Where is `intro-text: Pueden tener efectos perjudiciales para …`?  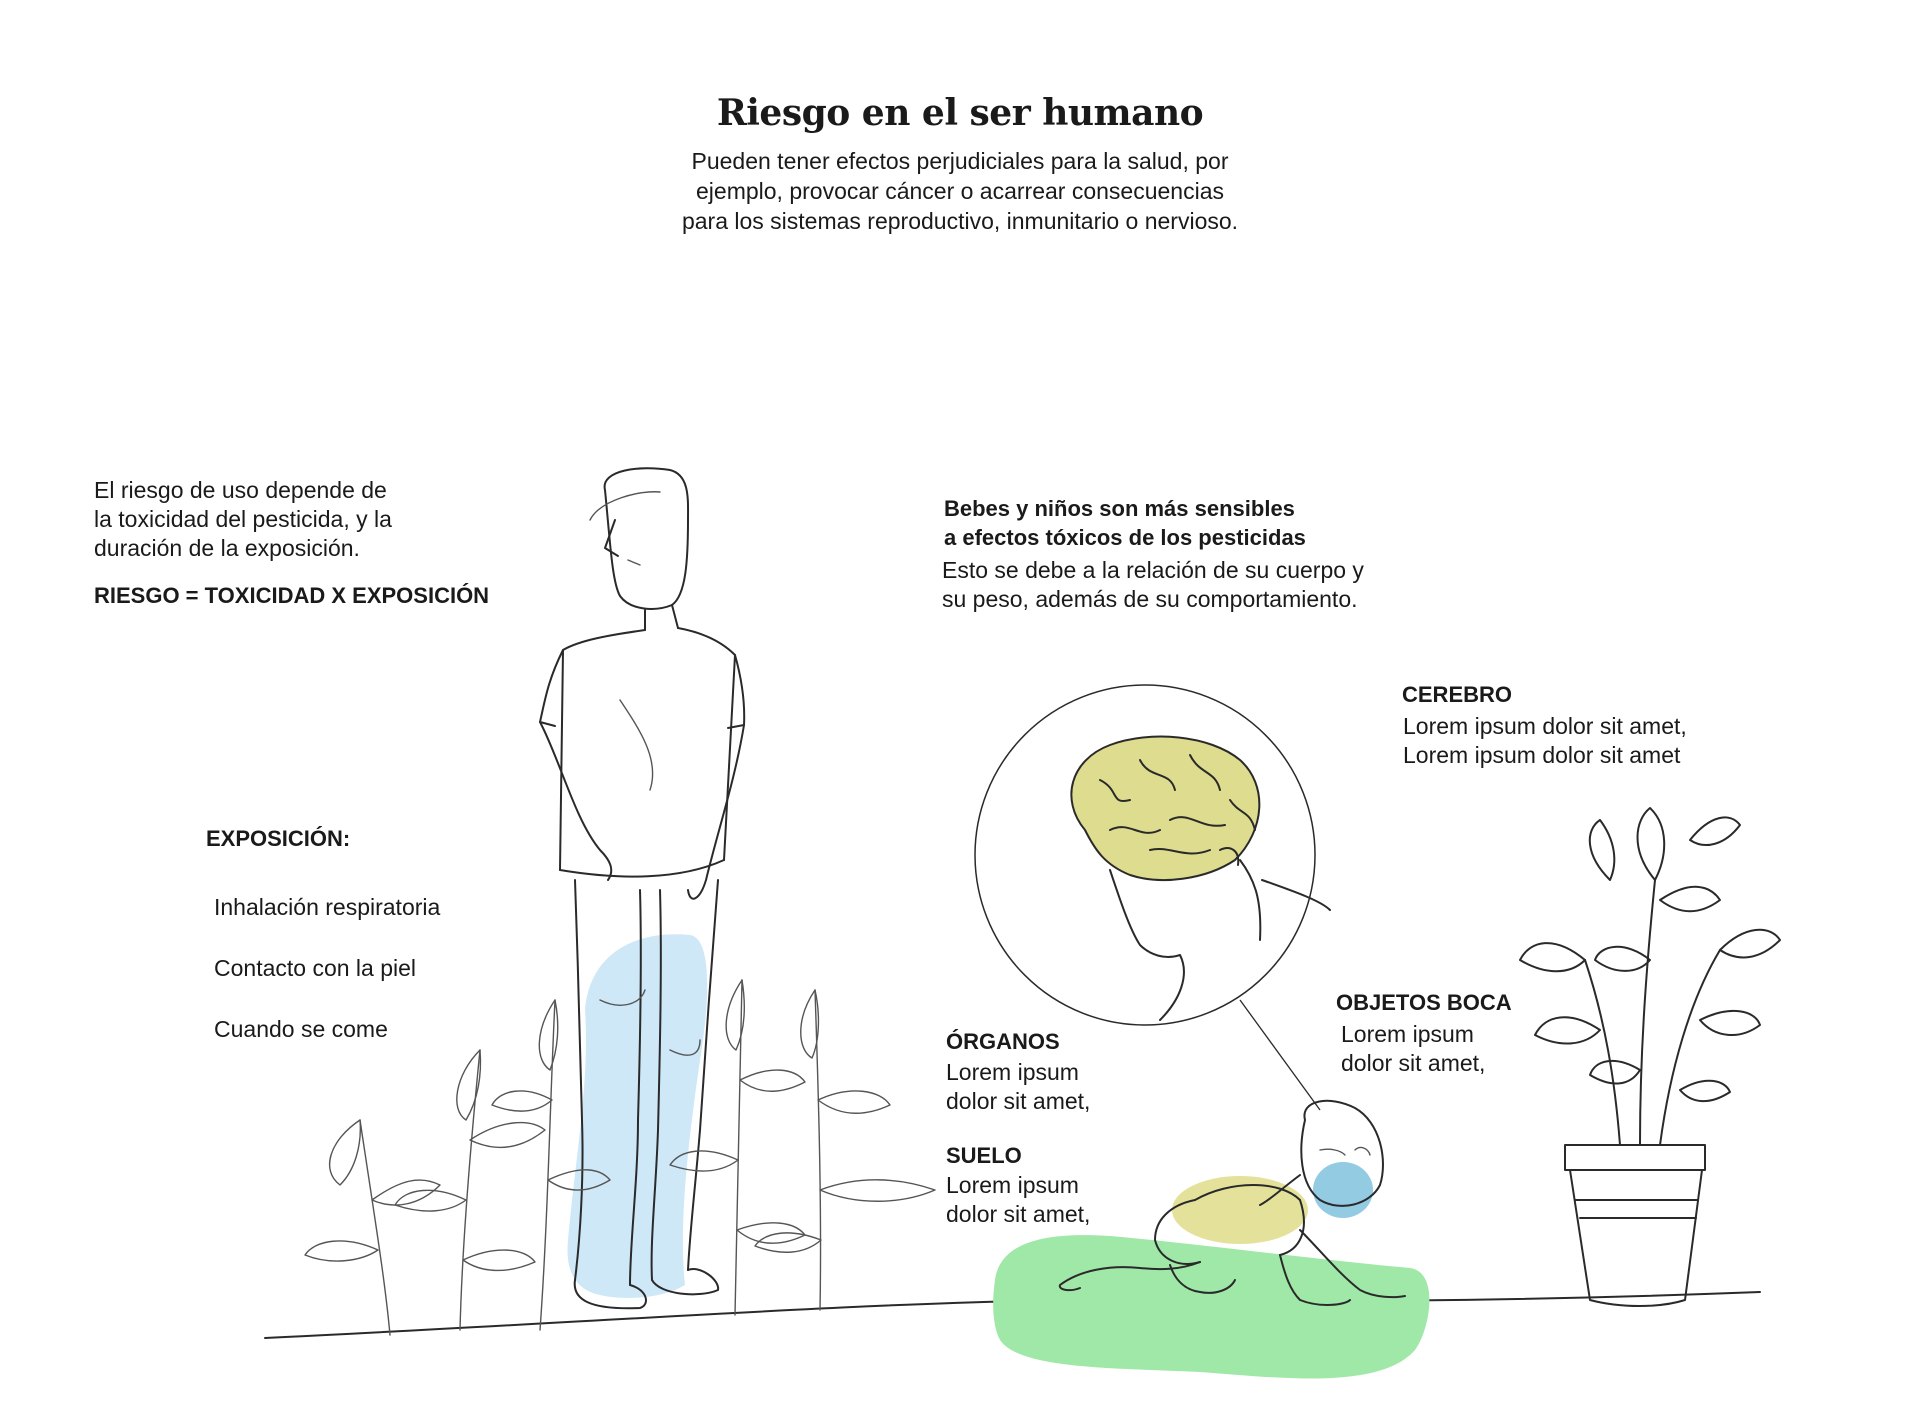 intro-text: Pueden tener efectos perjudiciales para … is located at coordinates (960, 191).